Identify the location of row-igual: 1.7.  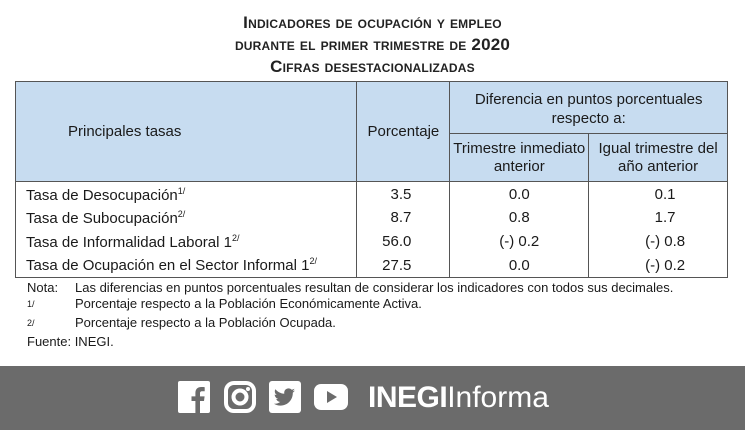
(658, 217).